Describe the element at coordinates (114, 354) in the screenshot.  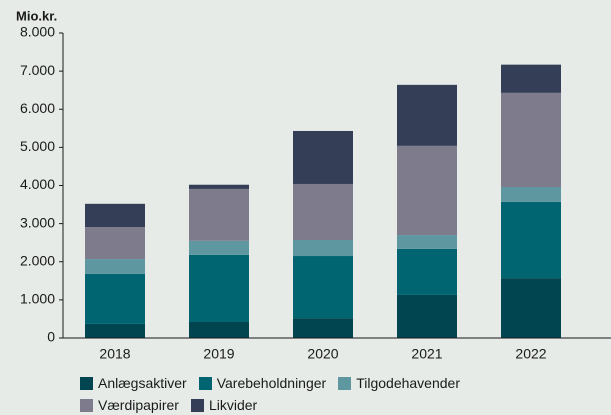
I see `x-tick-label: 2018` at that location.